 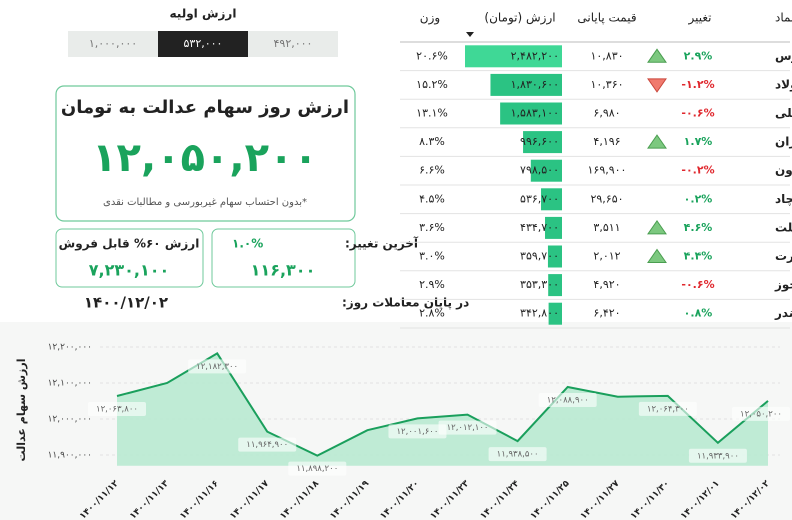 I want to click on value-label: ۱۱,۹۳۳,۹۰۰, so click(x=718, y=456).